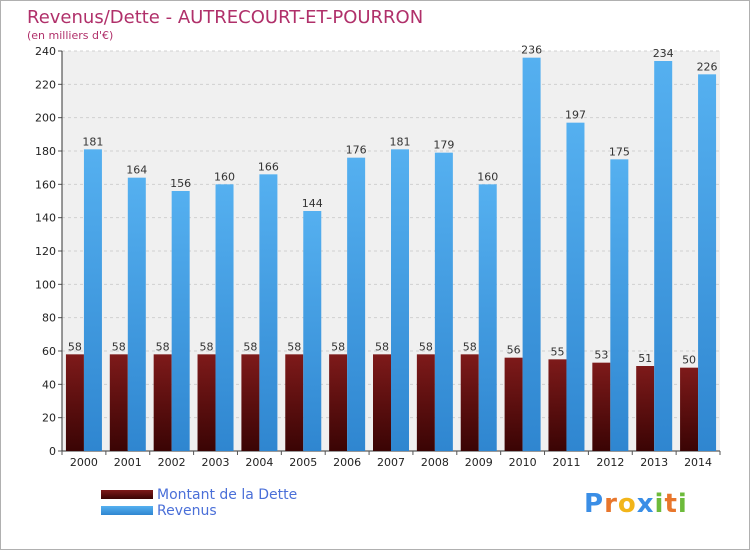  Describe the element at coordinates (594, 504) in the screenshot. I see `logo-letter: P` at that location.